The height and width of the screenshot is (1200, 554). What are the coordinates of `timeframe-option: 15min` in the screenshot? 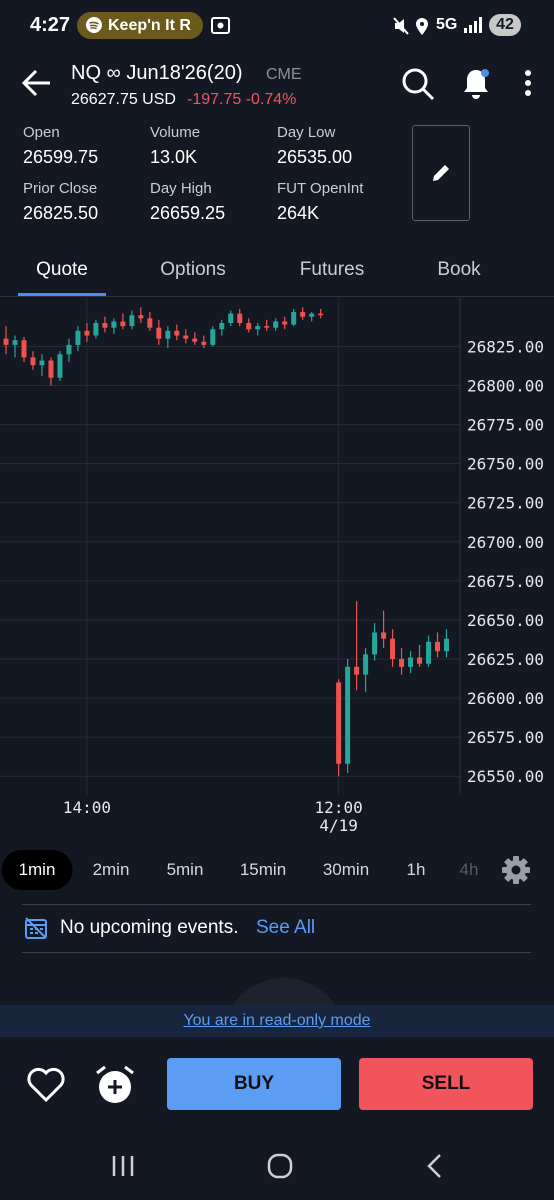 It's located at (263, 869).